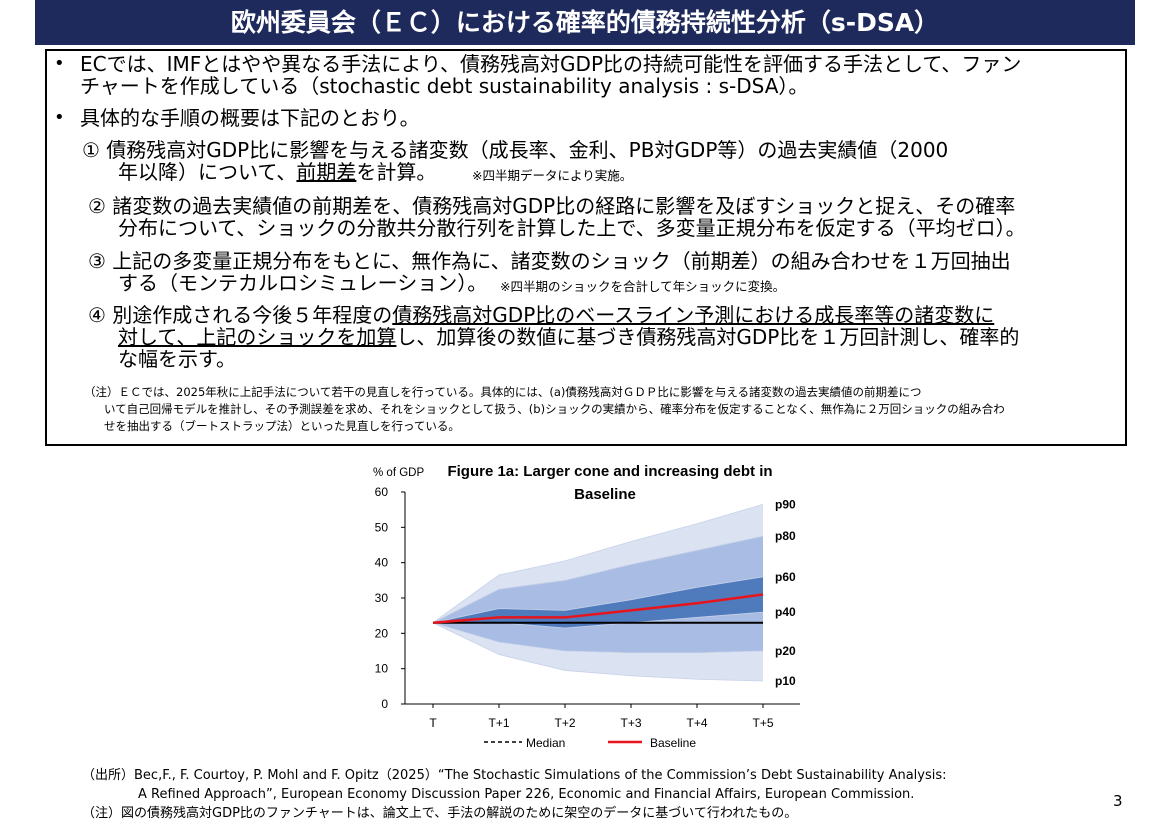  What do you see at coordinates (384, 704) in the screenshot?
I see `y-tick-label: 0` at bounding box center [384, 704].